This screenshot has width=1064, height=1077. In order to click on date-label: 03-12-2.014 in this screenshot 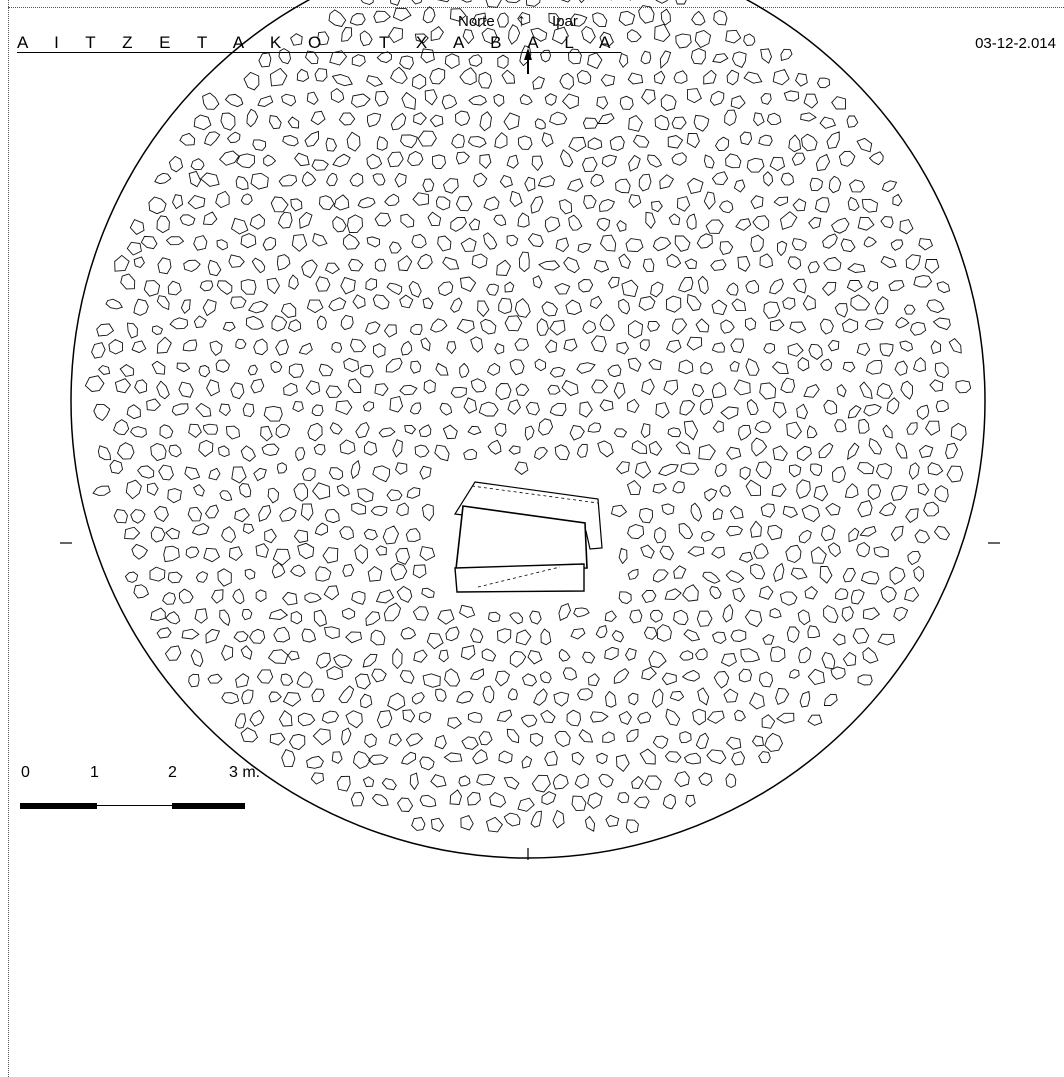, I will do `click(1015, 43)`.